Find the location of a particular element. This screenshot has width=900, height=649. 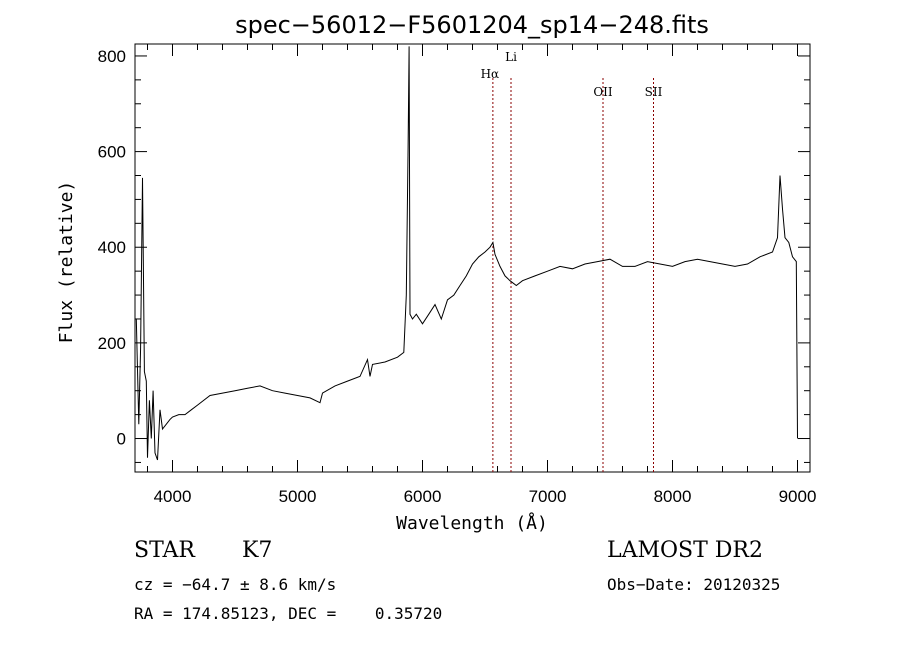

marker-label-2: OII is located at coordinates (603, 92).